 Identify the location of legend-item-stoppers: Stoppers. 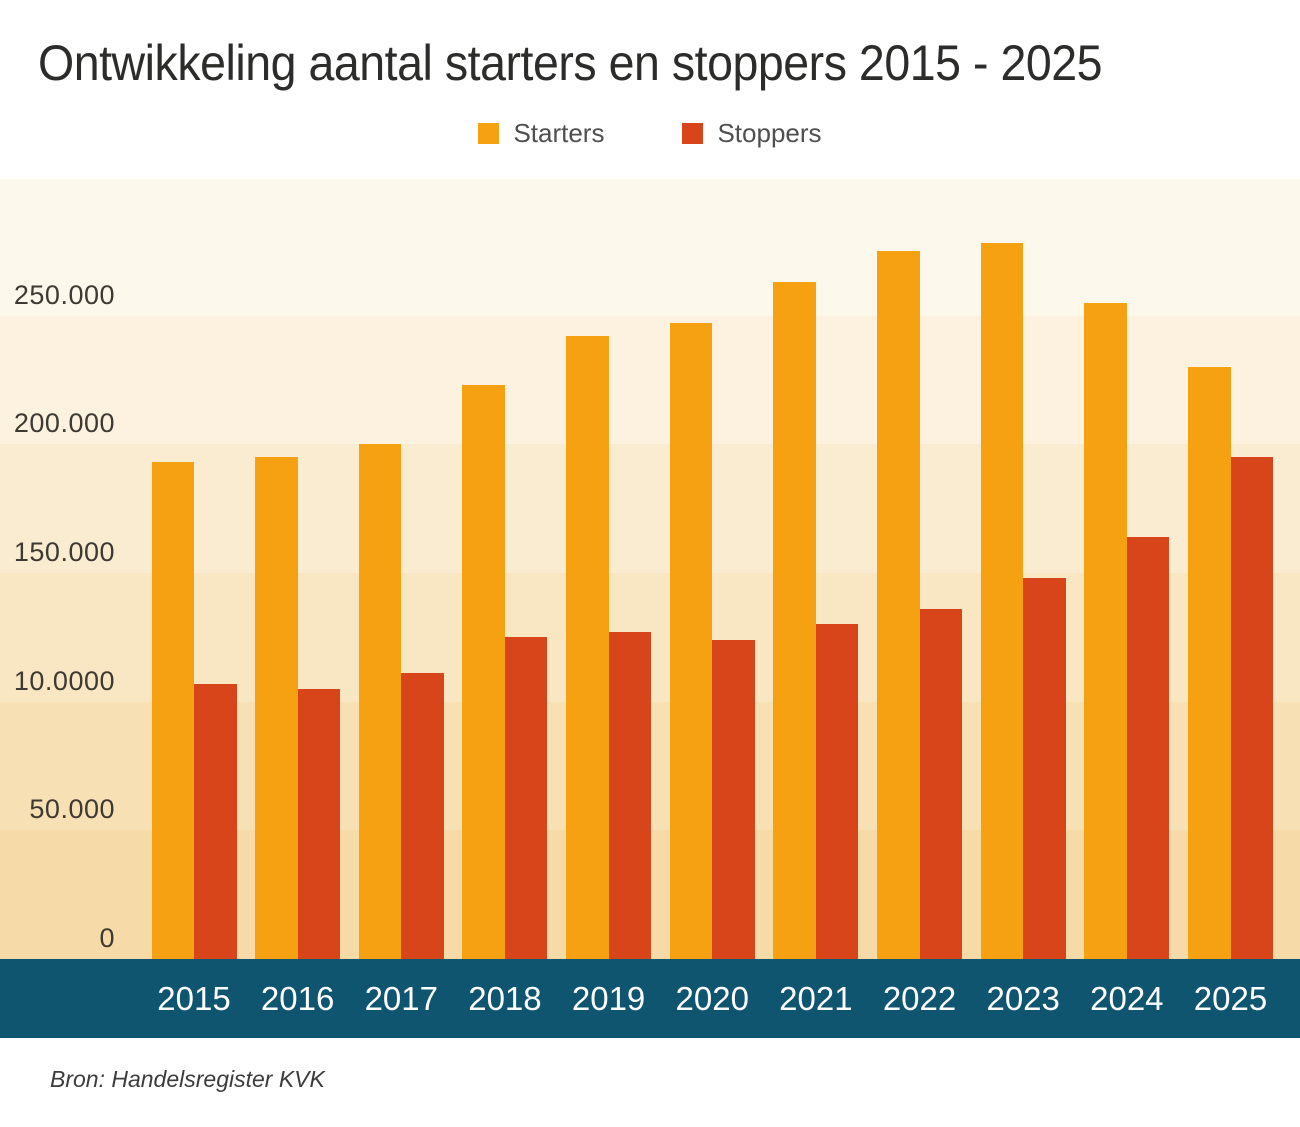
(752, 133).